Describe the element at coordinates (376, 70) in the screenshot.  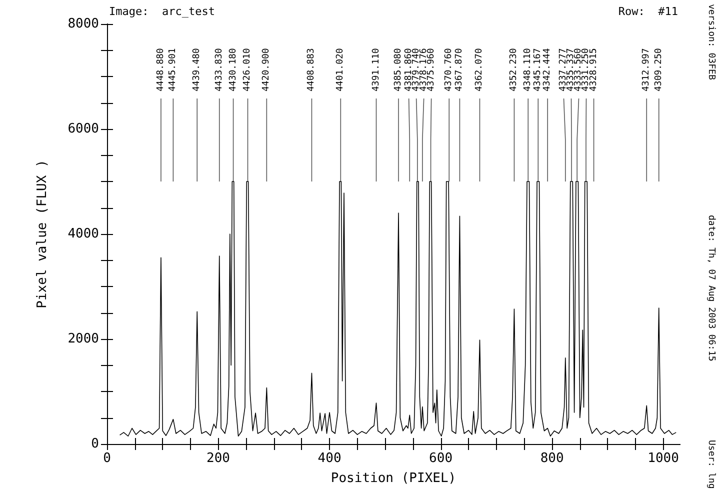
I see `annotation: 4391.110` at that location.